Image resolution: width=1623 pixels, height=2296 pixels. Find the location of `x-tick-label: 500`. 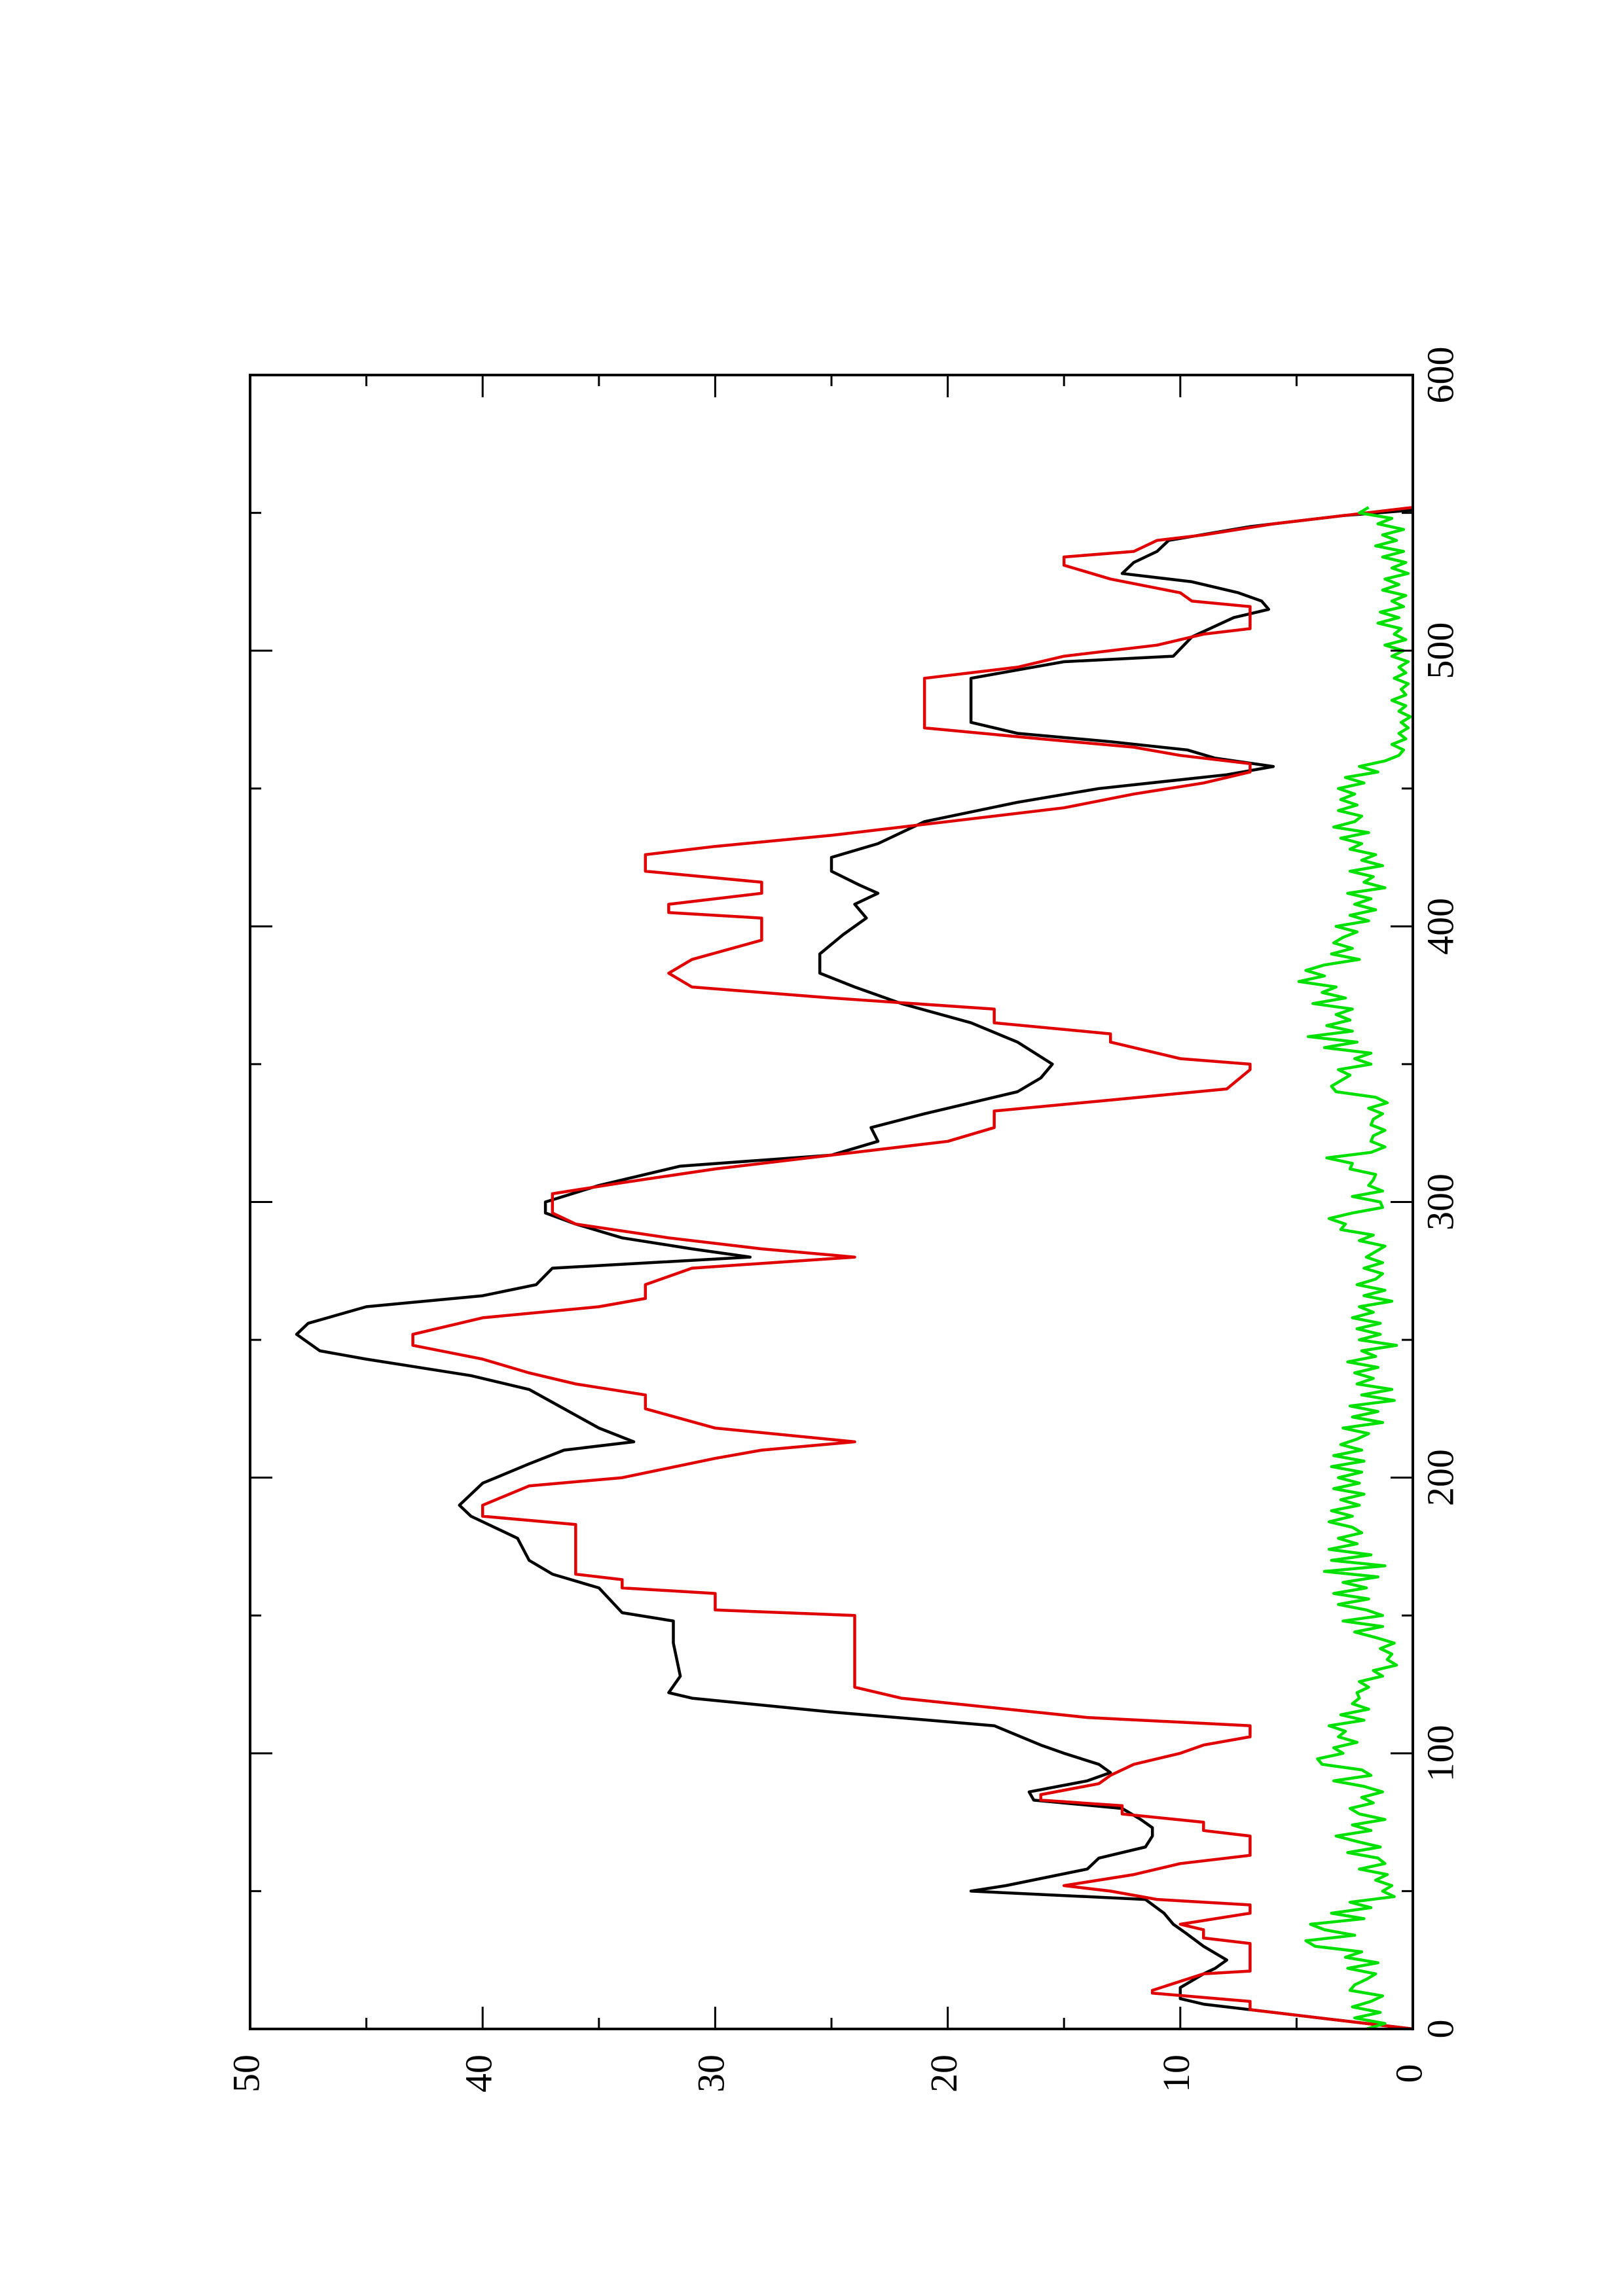

x-tick-label: 500 is located at coordinates (1440, 650).